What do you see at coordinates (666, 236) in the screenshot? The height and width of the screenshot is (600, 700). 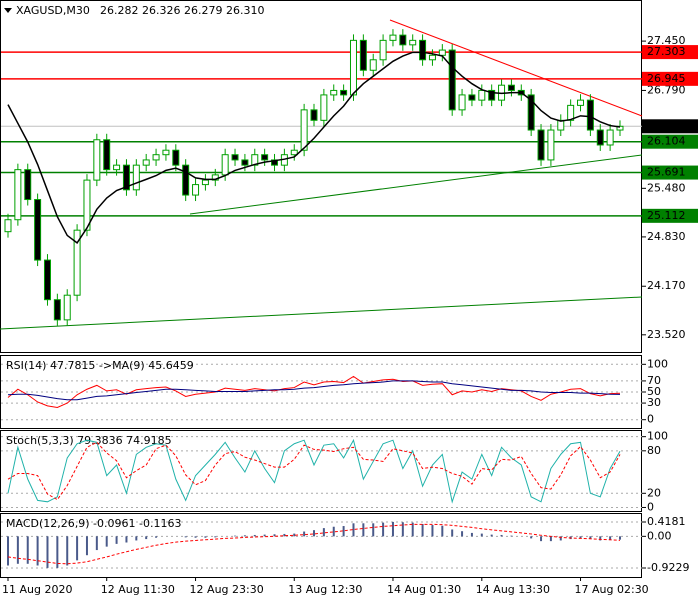 I see `y-tick-label: 24.830` at bounding box center [666, 236].